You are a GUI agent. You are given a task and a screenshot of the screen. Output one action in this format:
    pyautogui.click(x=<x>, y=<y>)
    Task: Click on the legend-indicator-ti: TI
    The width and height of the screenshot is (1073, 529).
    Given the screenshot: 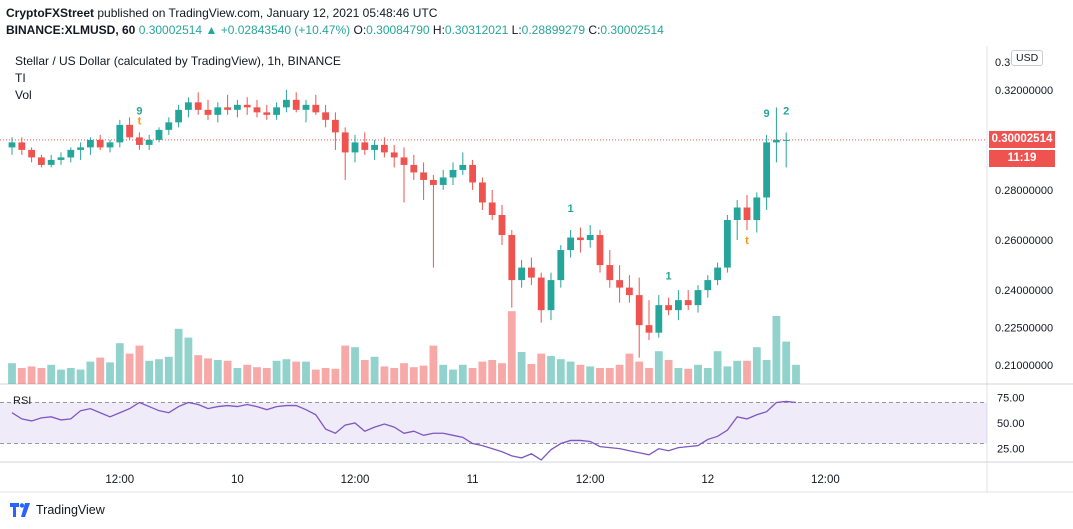 What is the action you would take?
    pyautogui.click(x=20, y=78)
    